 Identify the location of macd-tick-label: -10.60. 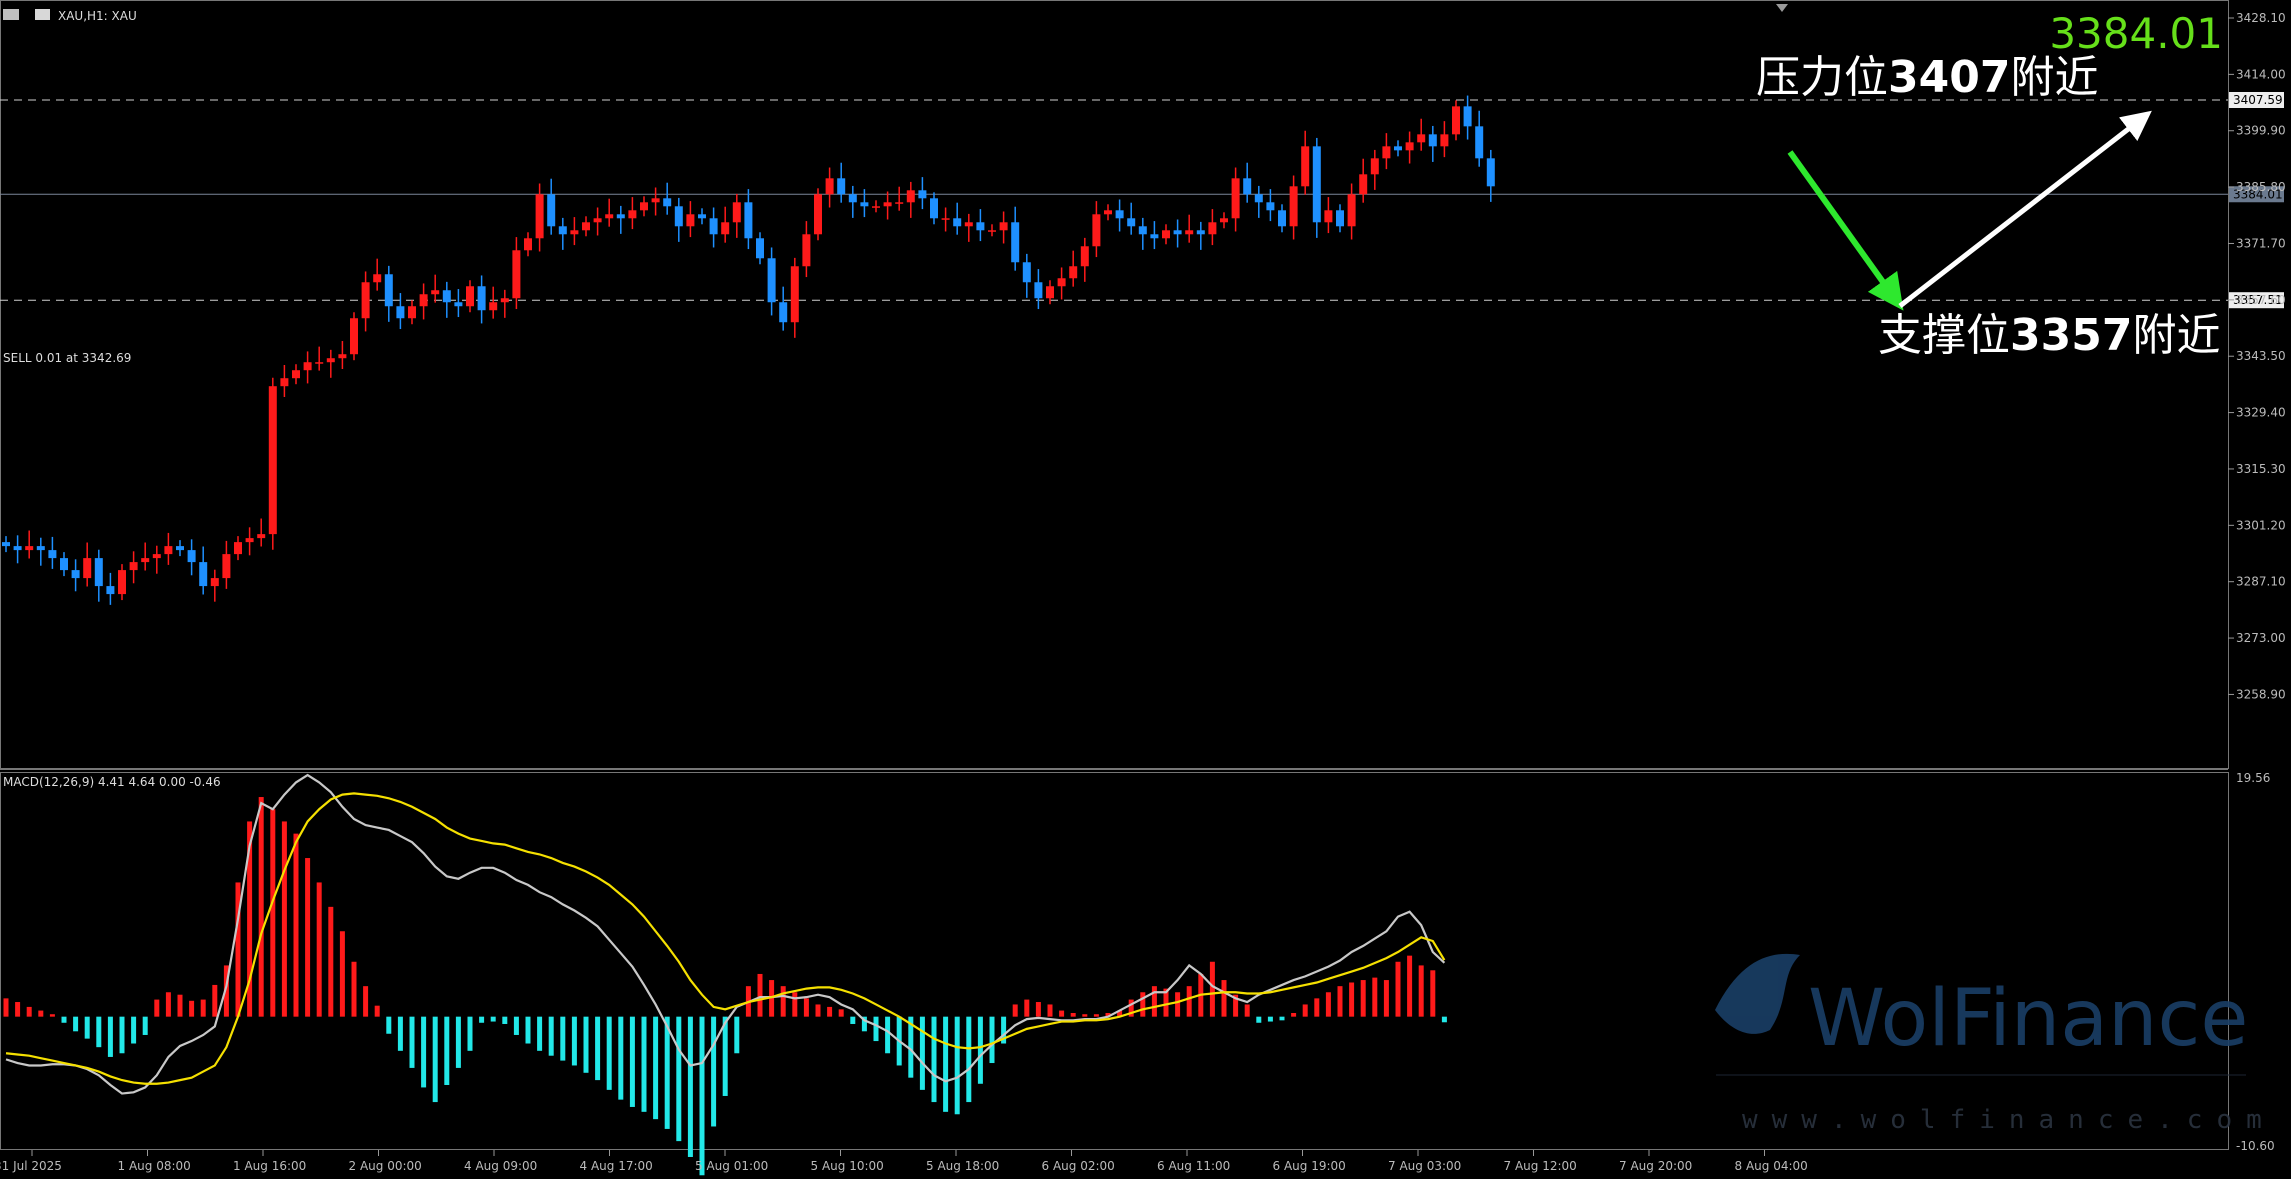
(2255, 1146).